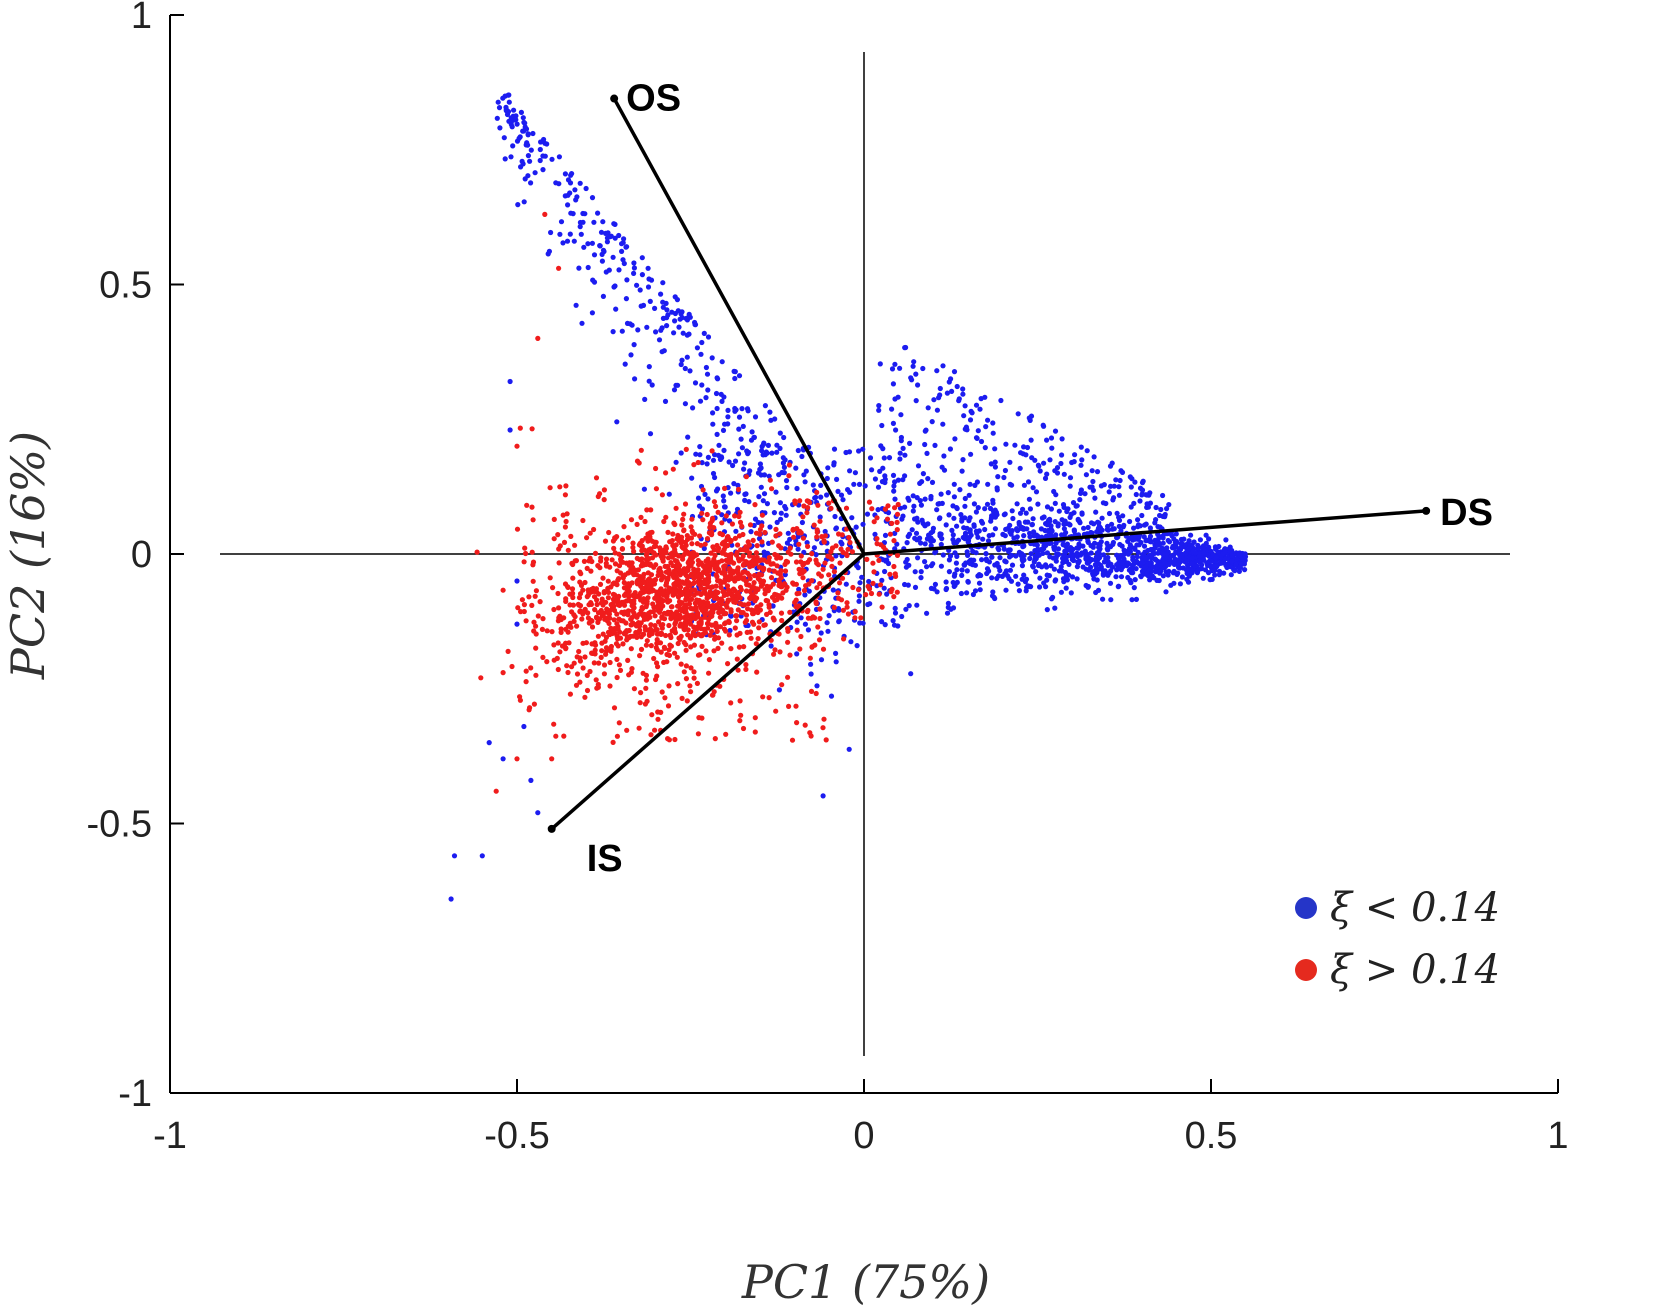  What do you see at coordinates (1306, 970) in the screenshot?
I see `legend-marker-high` at bounding box center [1306, 970].